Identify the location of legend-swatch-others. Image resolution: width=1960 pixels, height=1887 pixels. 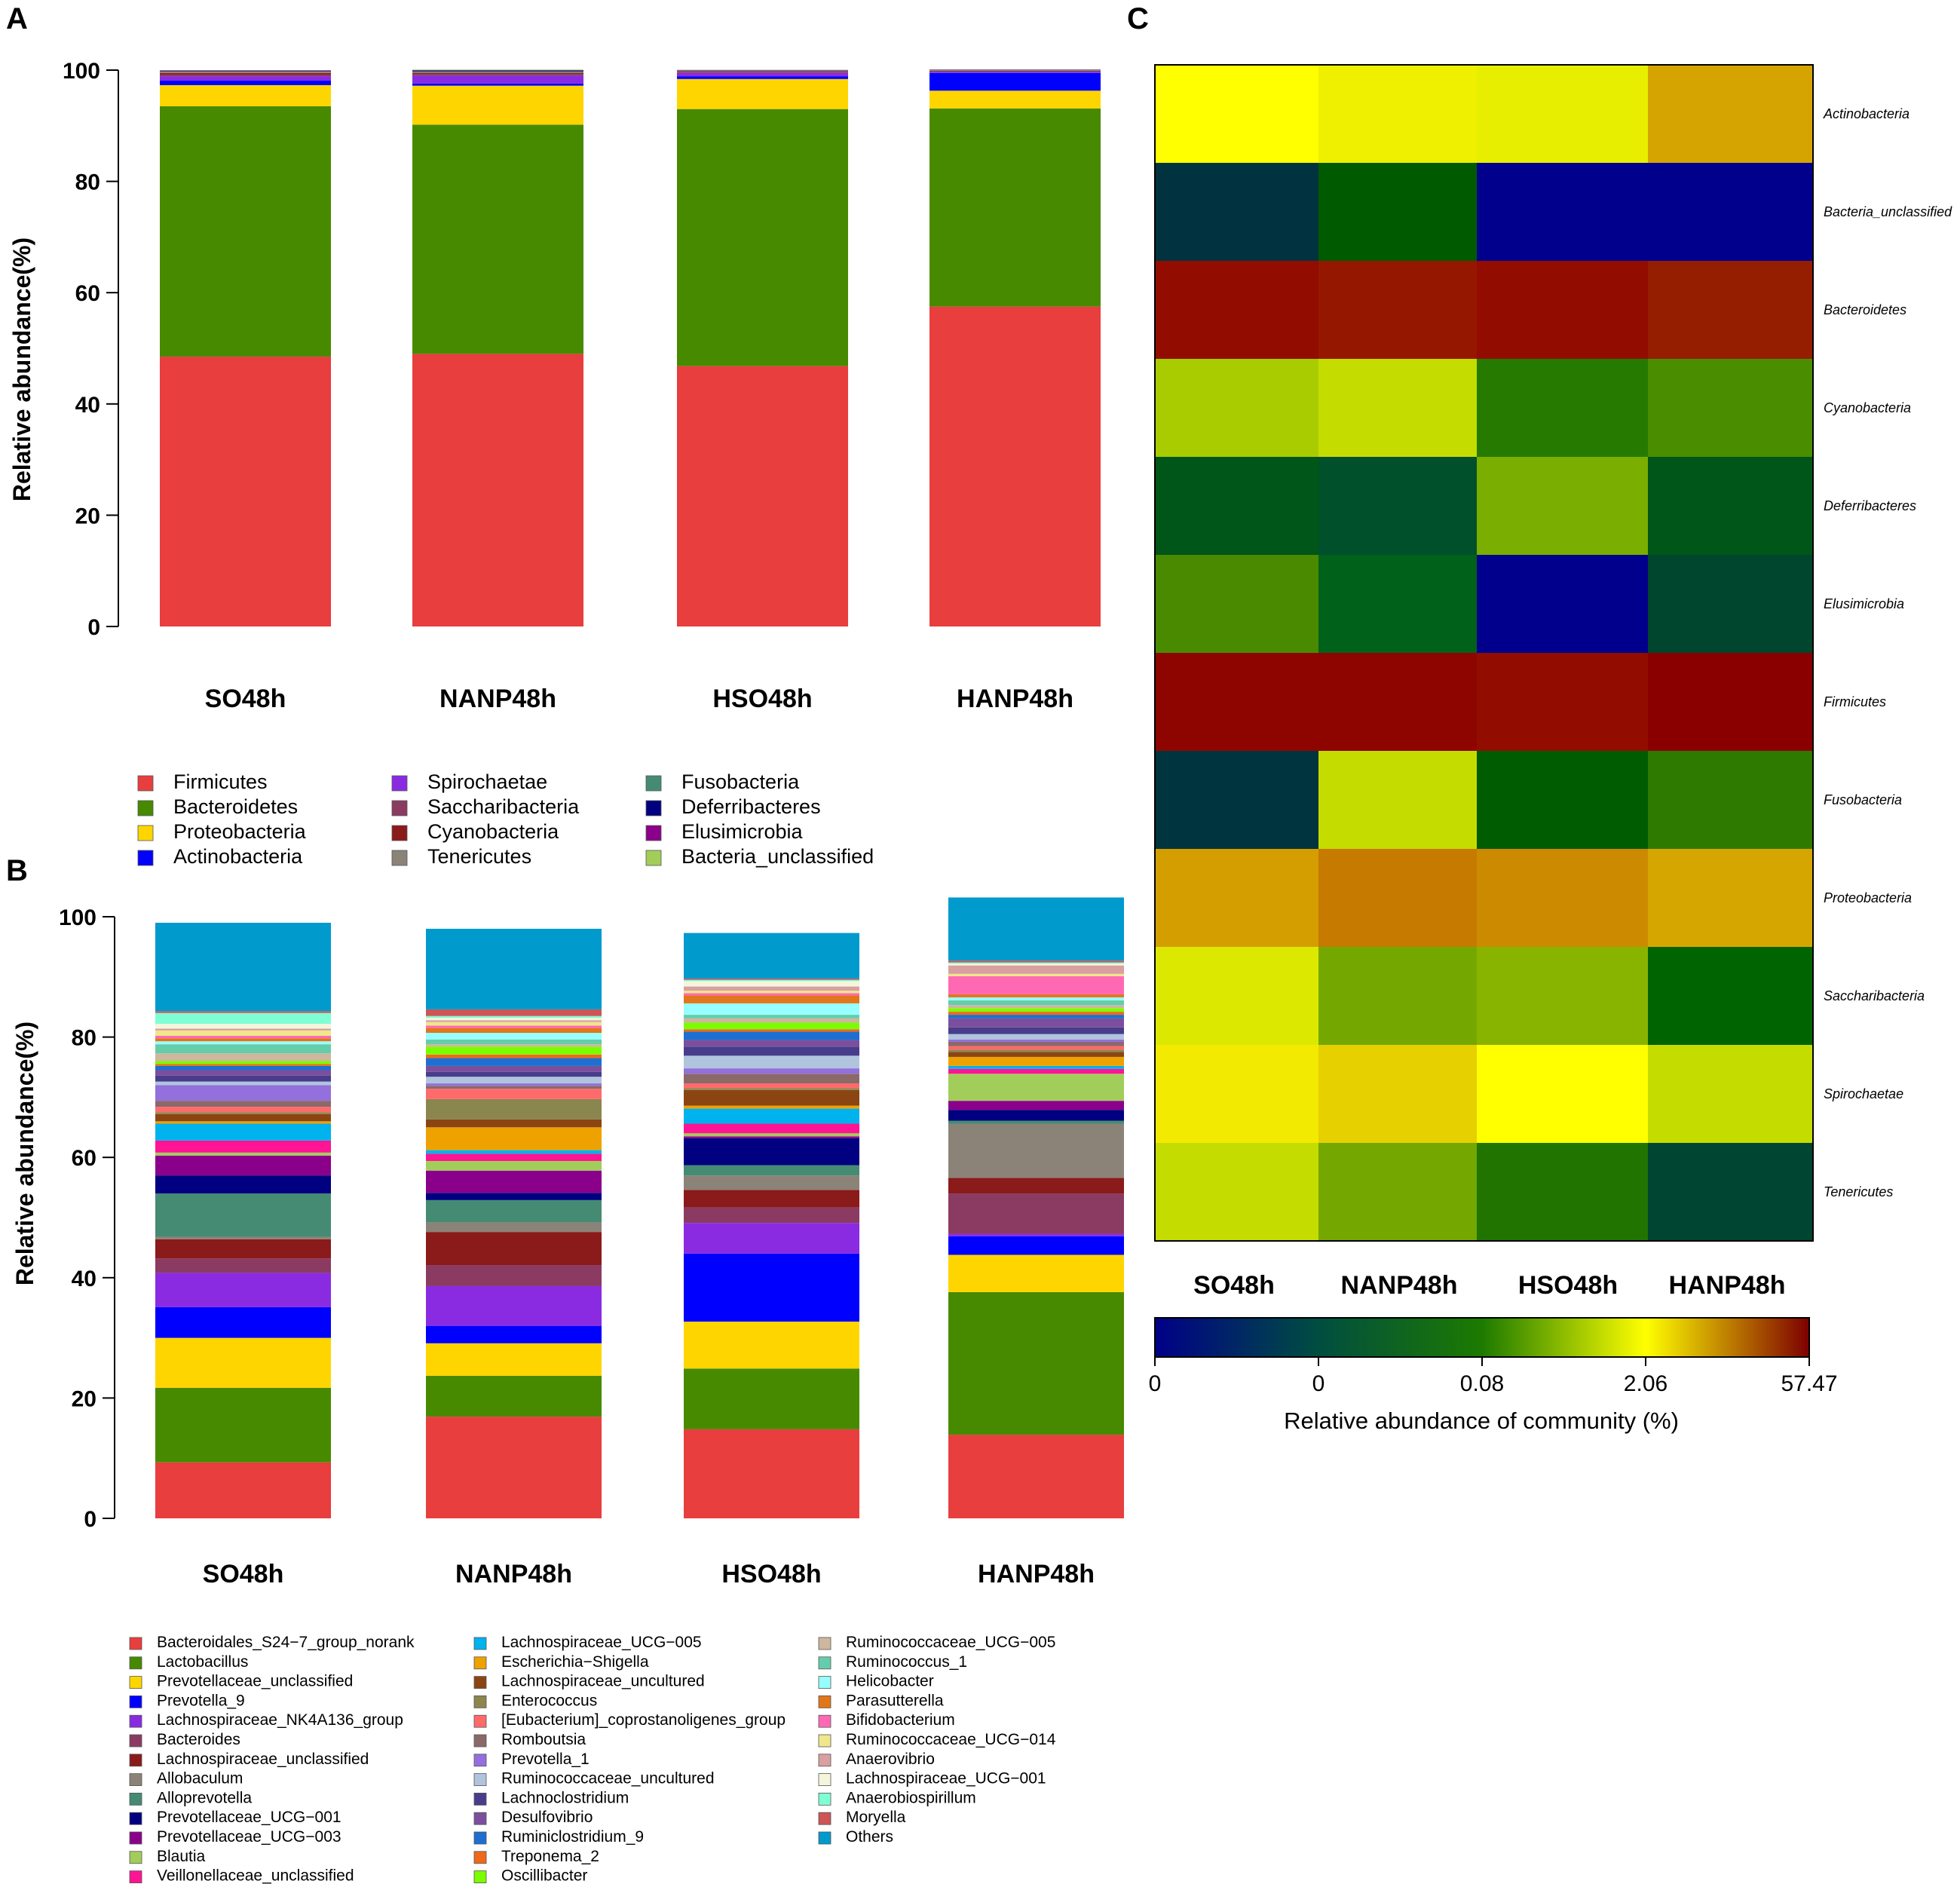
(824, 1838).